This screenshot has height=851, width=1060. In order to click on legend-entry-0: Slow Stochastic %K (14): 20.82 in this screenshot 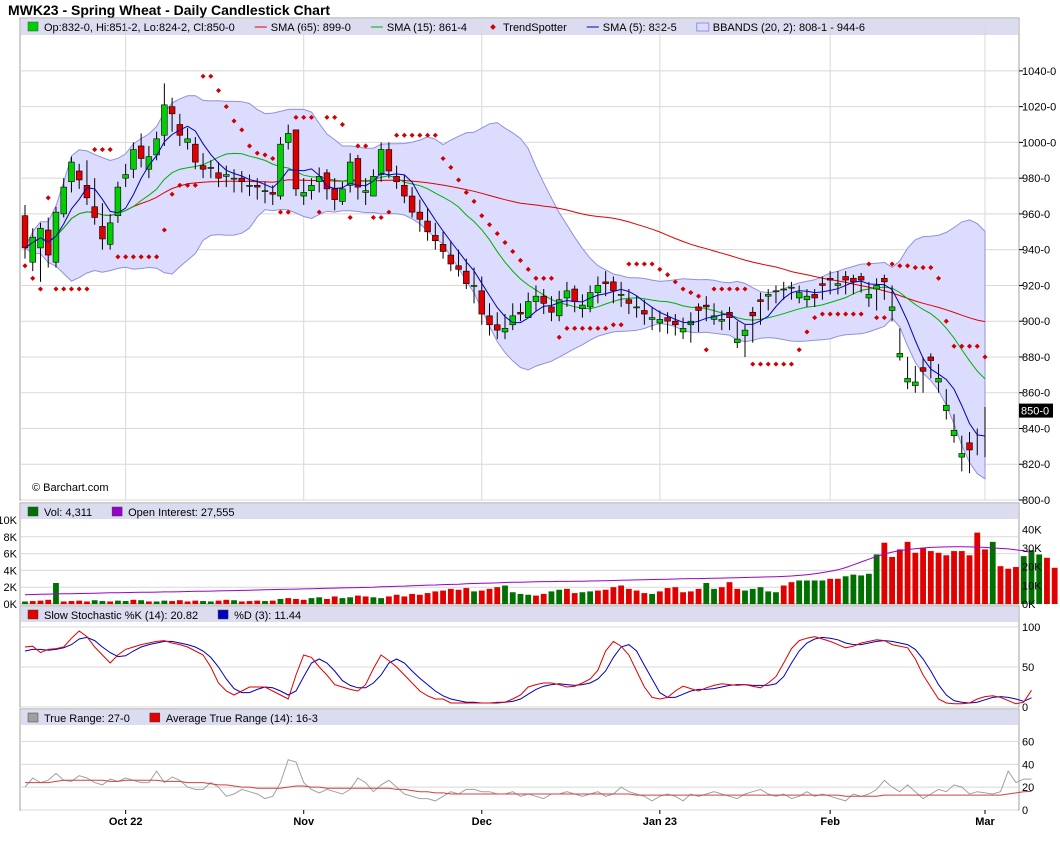, I will do `click(121, 616)`.